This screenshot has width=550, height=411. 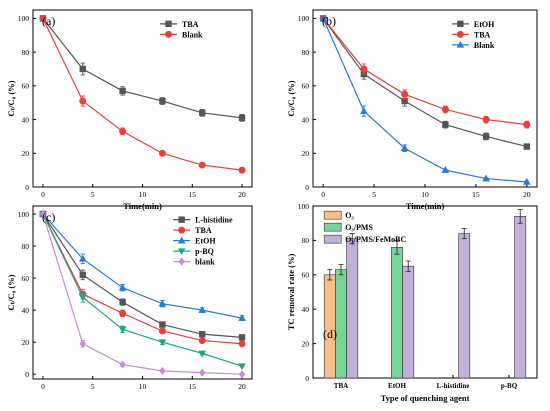 I want to click on panel-label: (b), so click(x=329, y=21).